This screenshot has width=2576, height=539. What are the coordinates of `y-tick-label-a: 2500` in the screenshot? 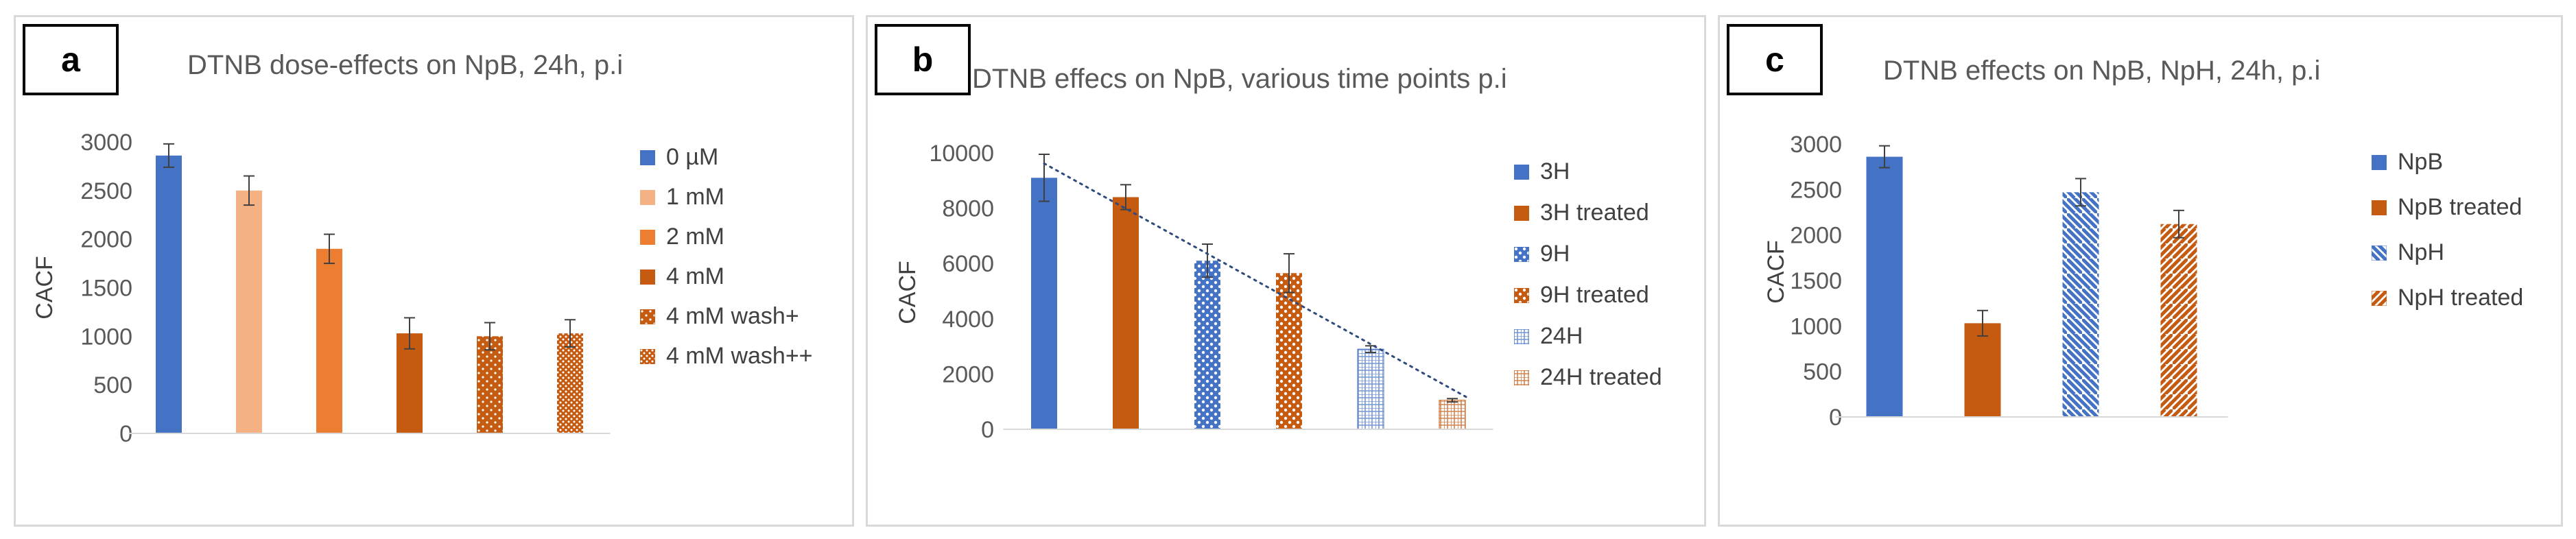 It's located at (106, 191).